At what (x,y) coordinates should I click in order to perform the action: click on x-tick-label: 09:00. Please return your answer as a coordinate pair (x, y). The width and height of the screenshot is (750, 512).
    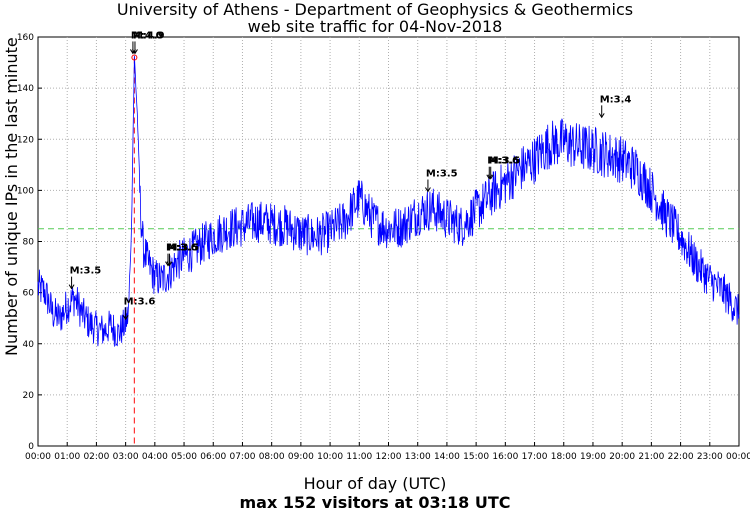
    Looking at the image, I should click on (301, 457).